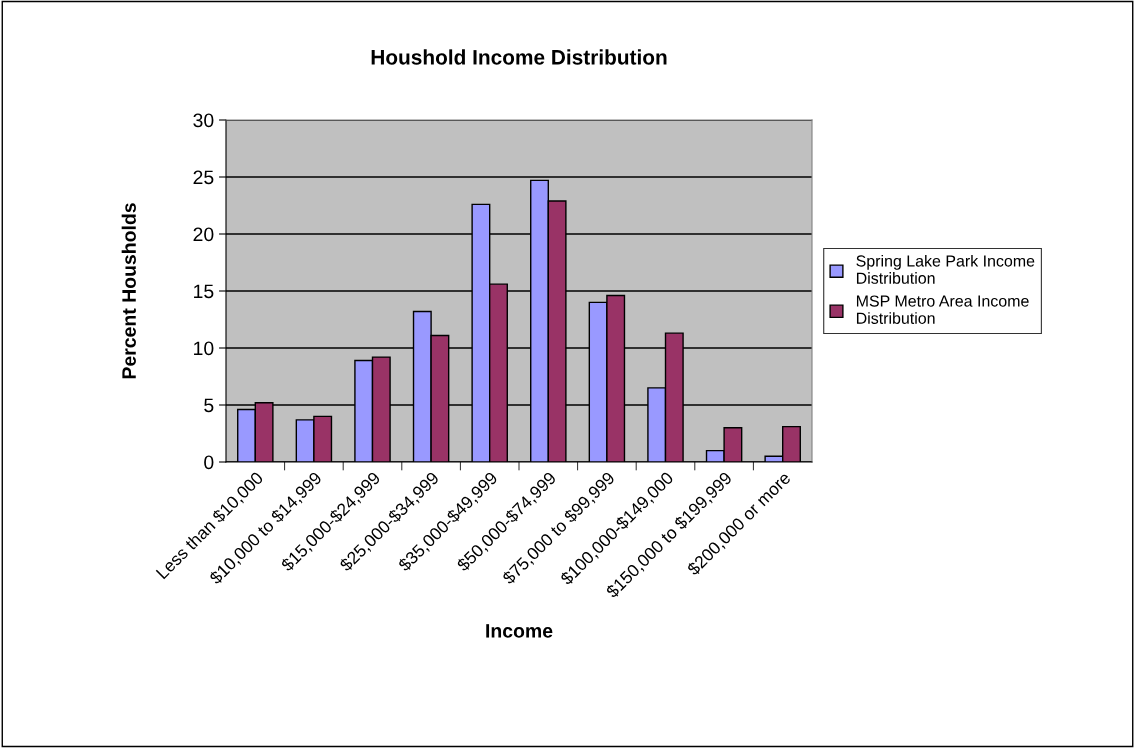  Describe the element at coordinates (204, 348) in the screenshot. I see `y-tick-label: 10` at that location.